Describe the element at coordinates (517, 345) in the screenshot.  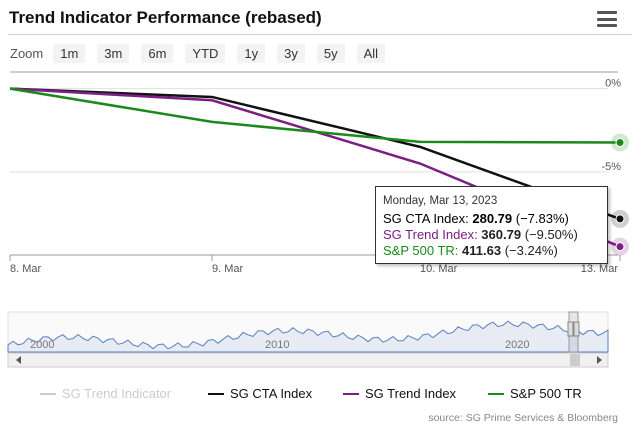
I see `navigator-tick-label: 2020` at that location.